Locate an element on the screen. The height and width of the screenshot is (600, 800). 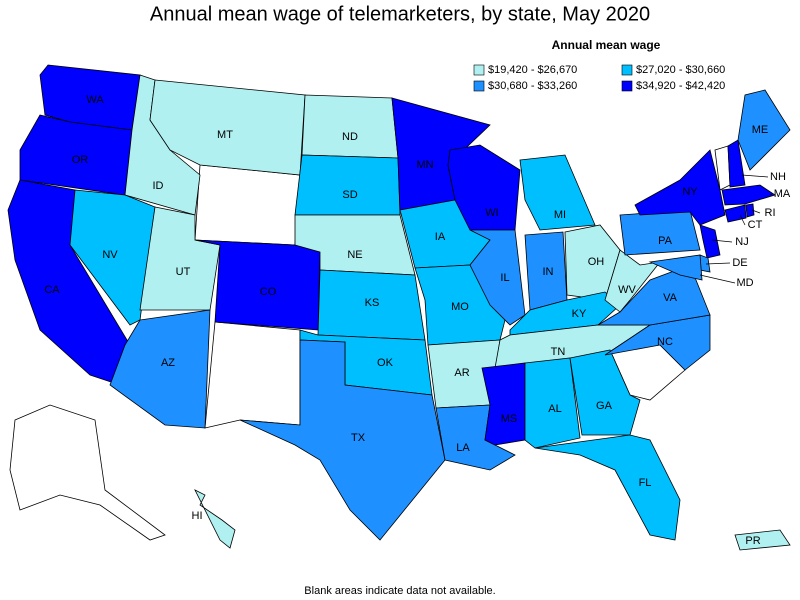
state-label: CT is located at coordinates (755, 225).